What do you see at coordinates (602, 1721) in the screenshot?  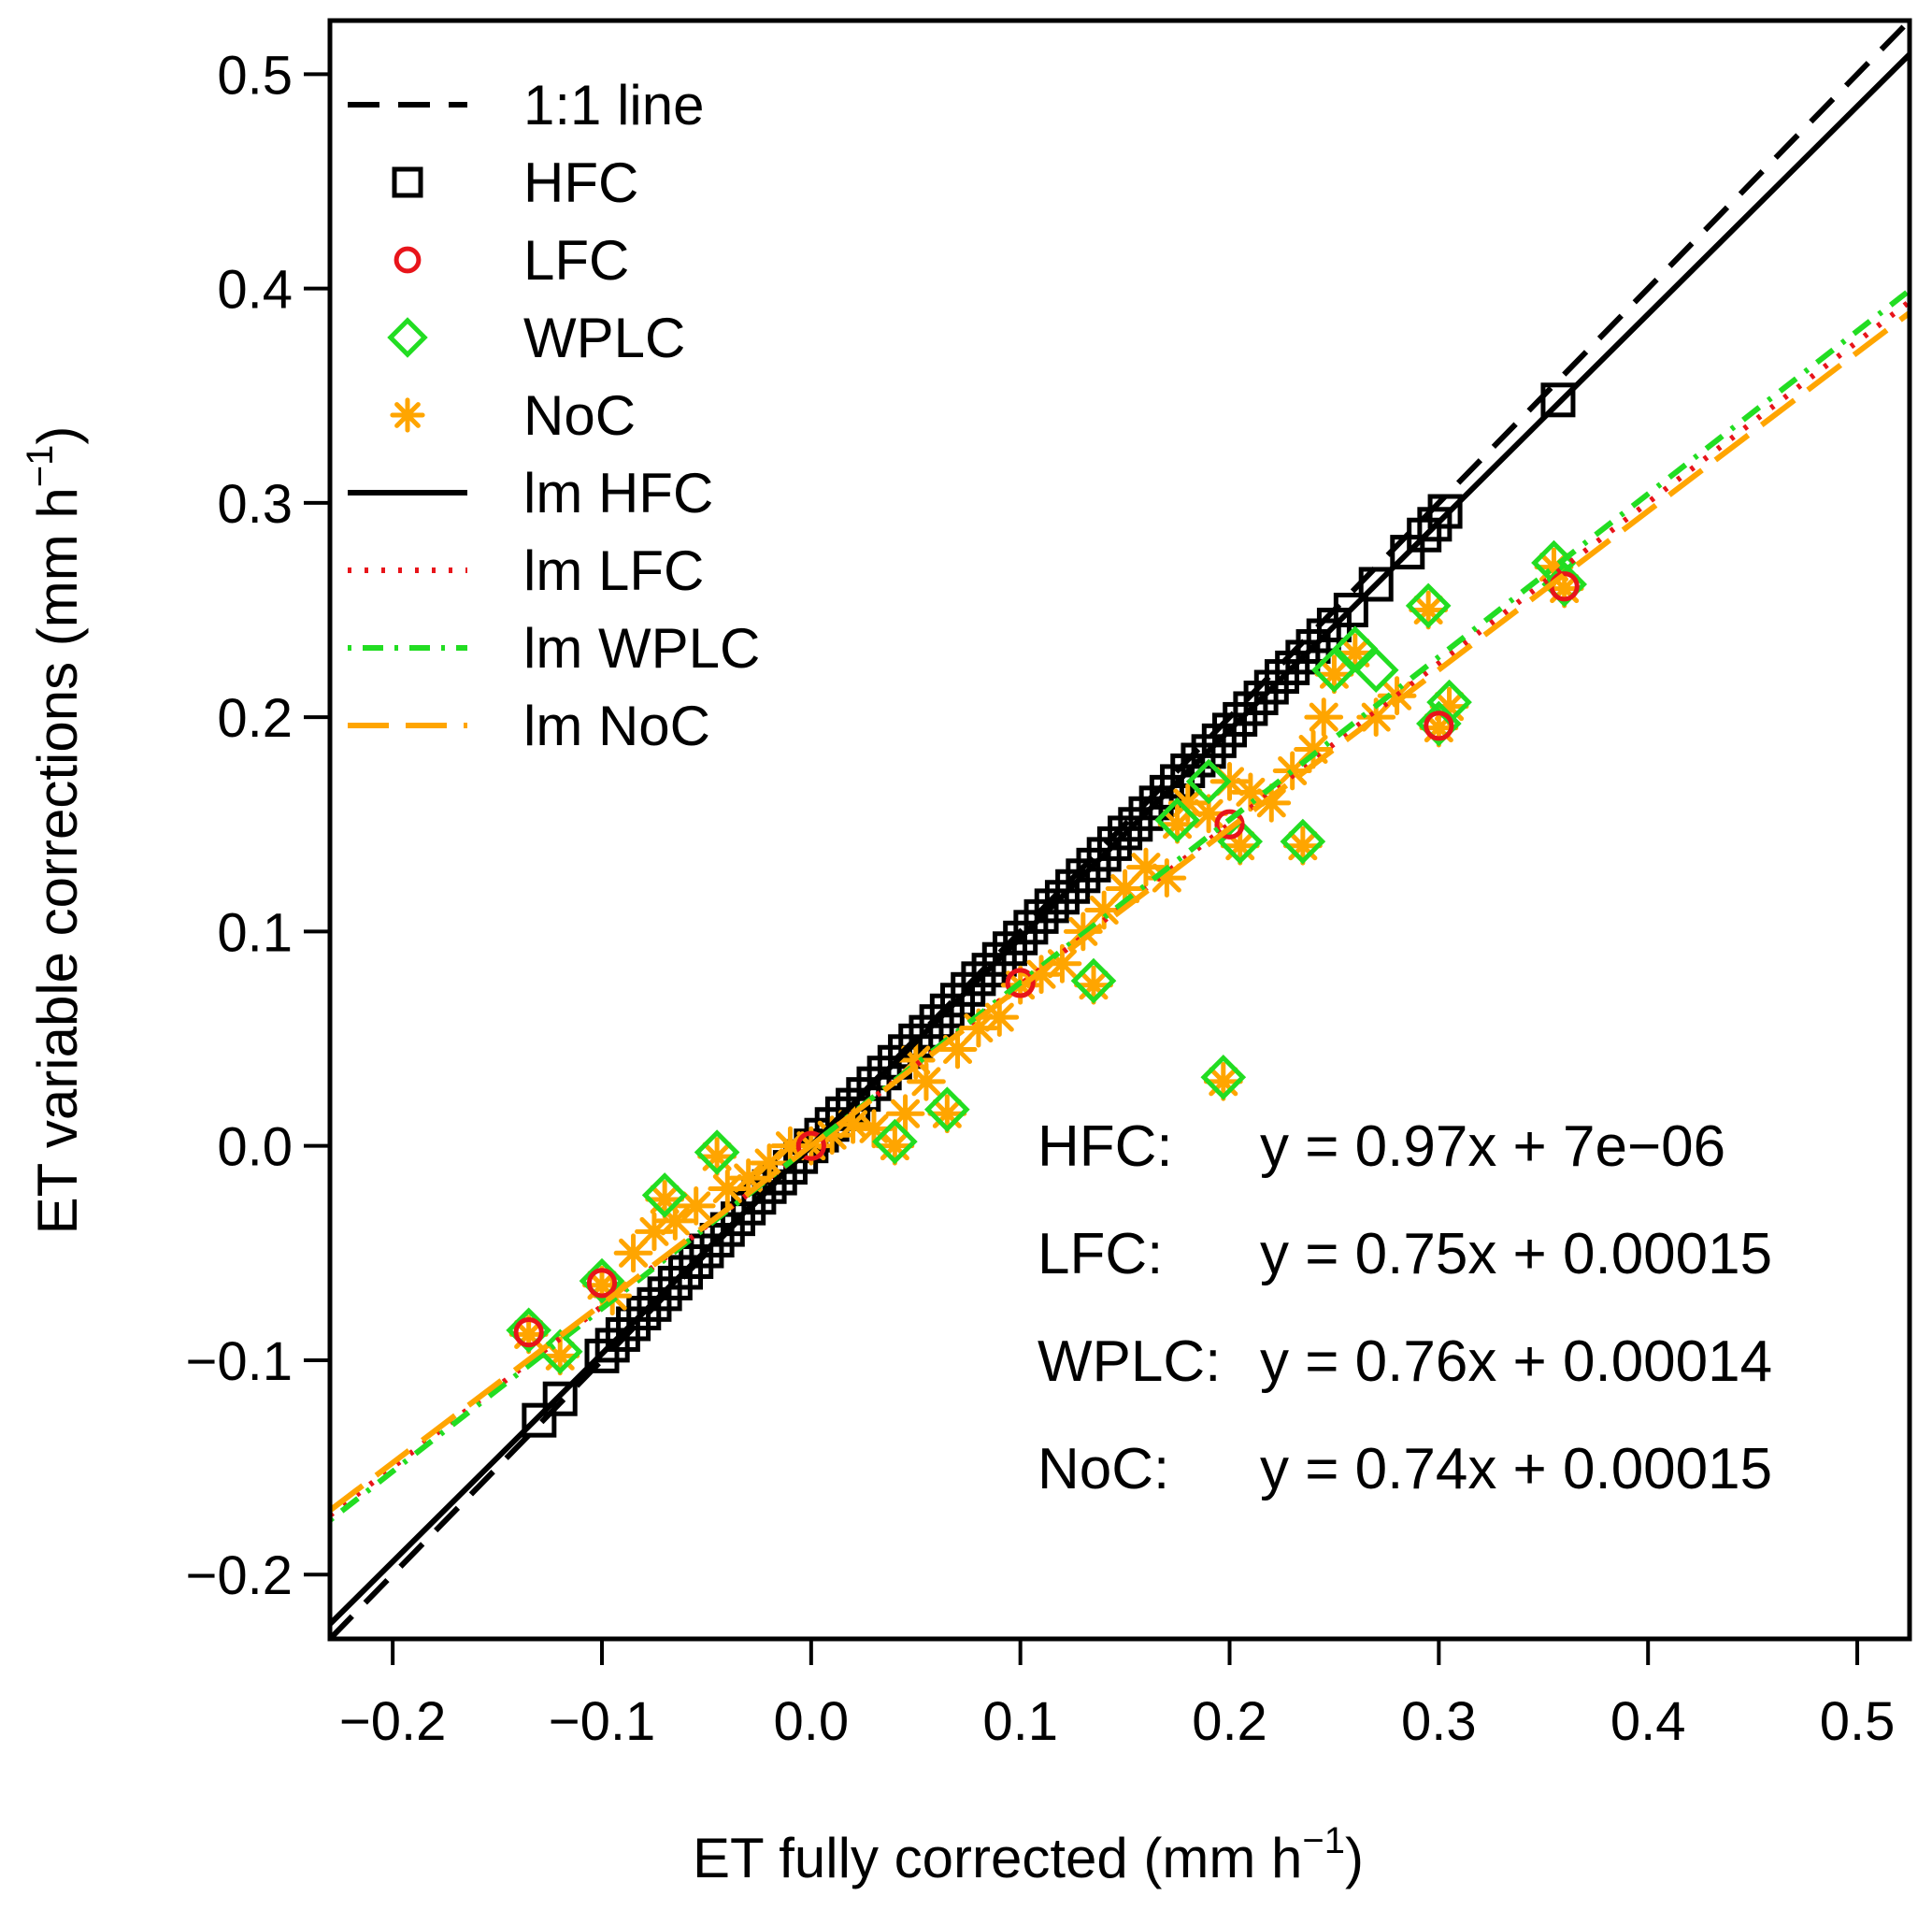 I see `x-tick-label: −0.1` at bounding box center [602, 1721].